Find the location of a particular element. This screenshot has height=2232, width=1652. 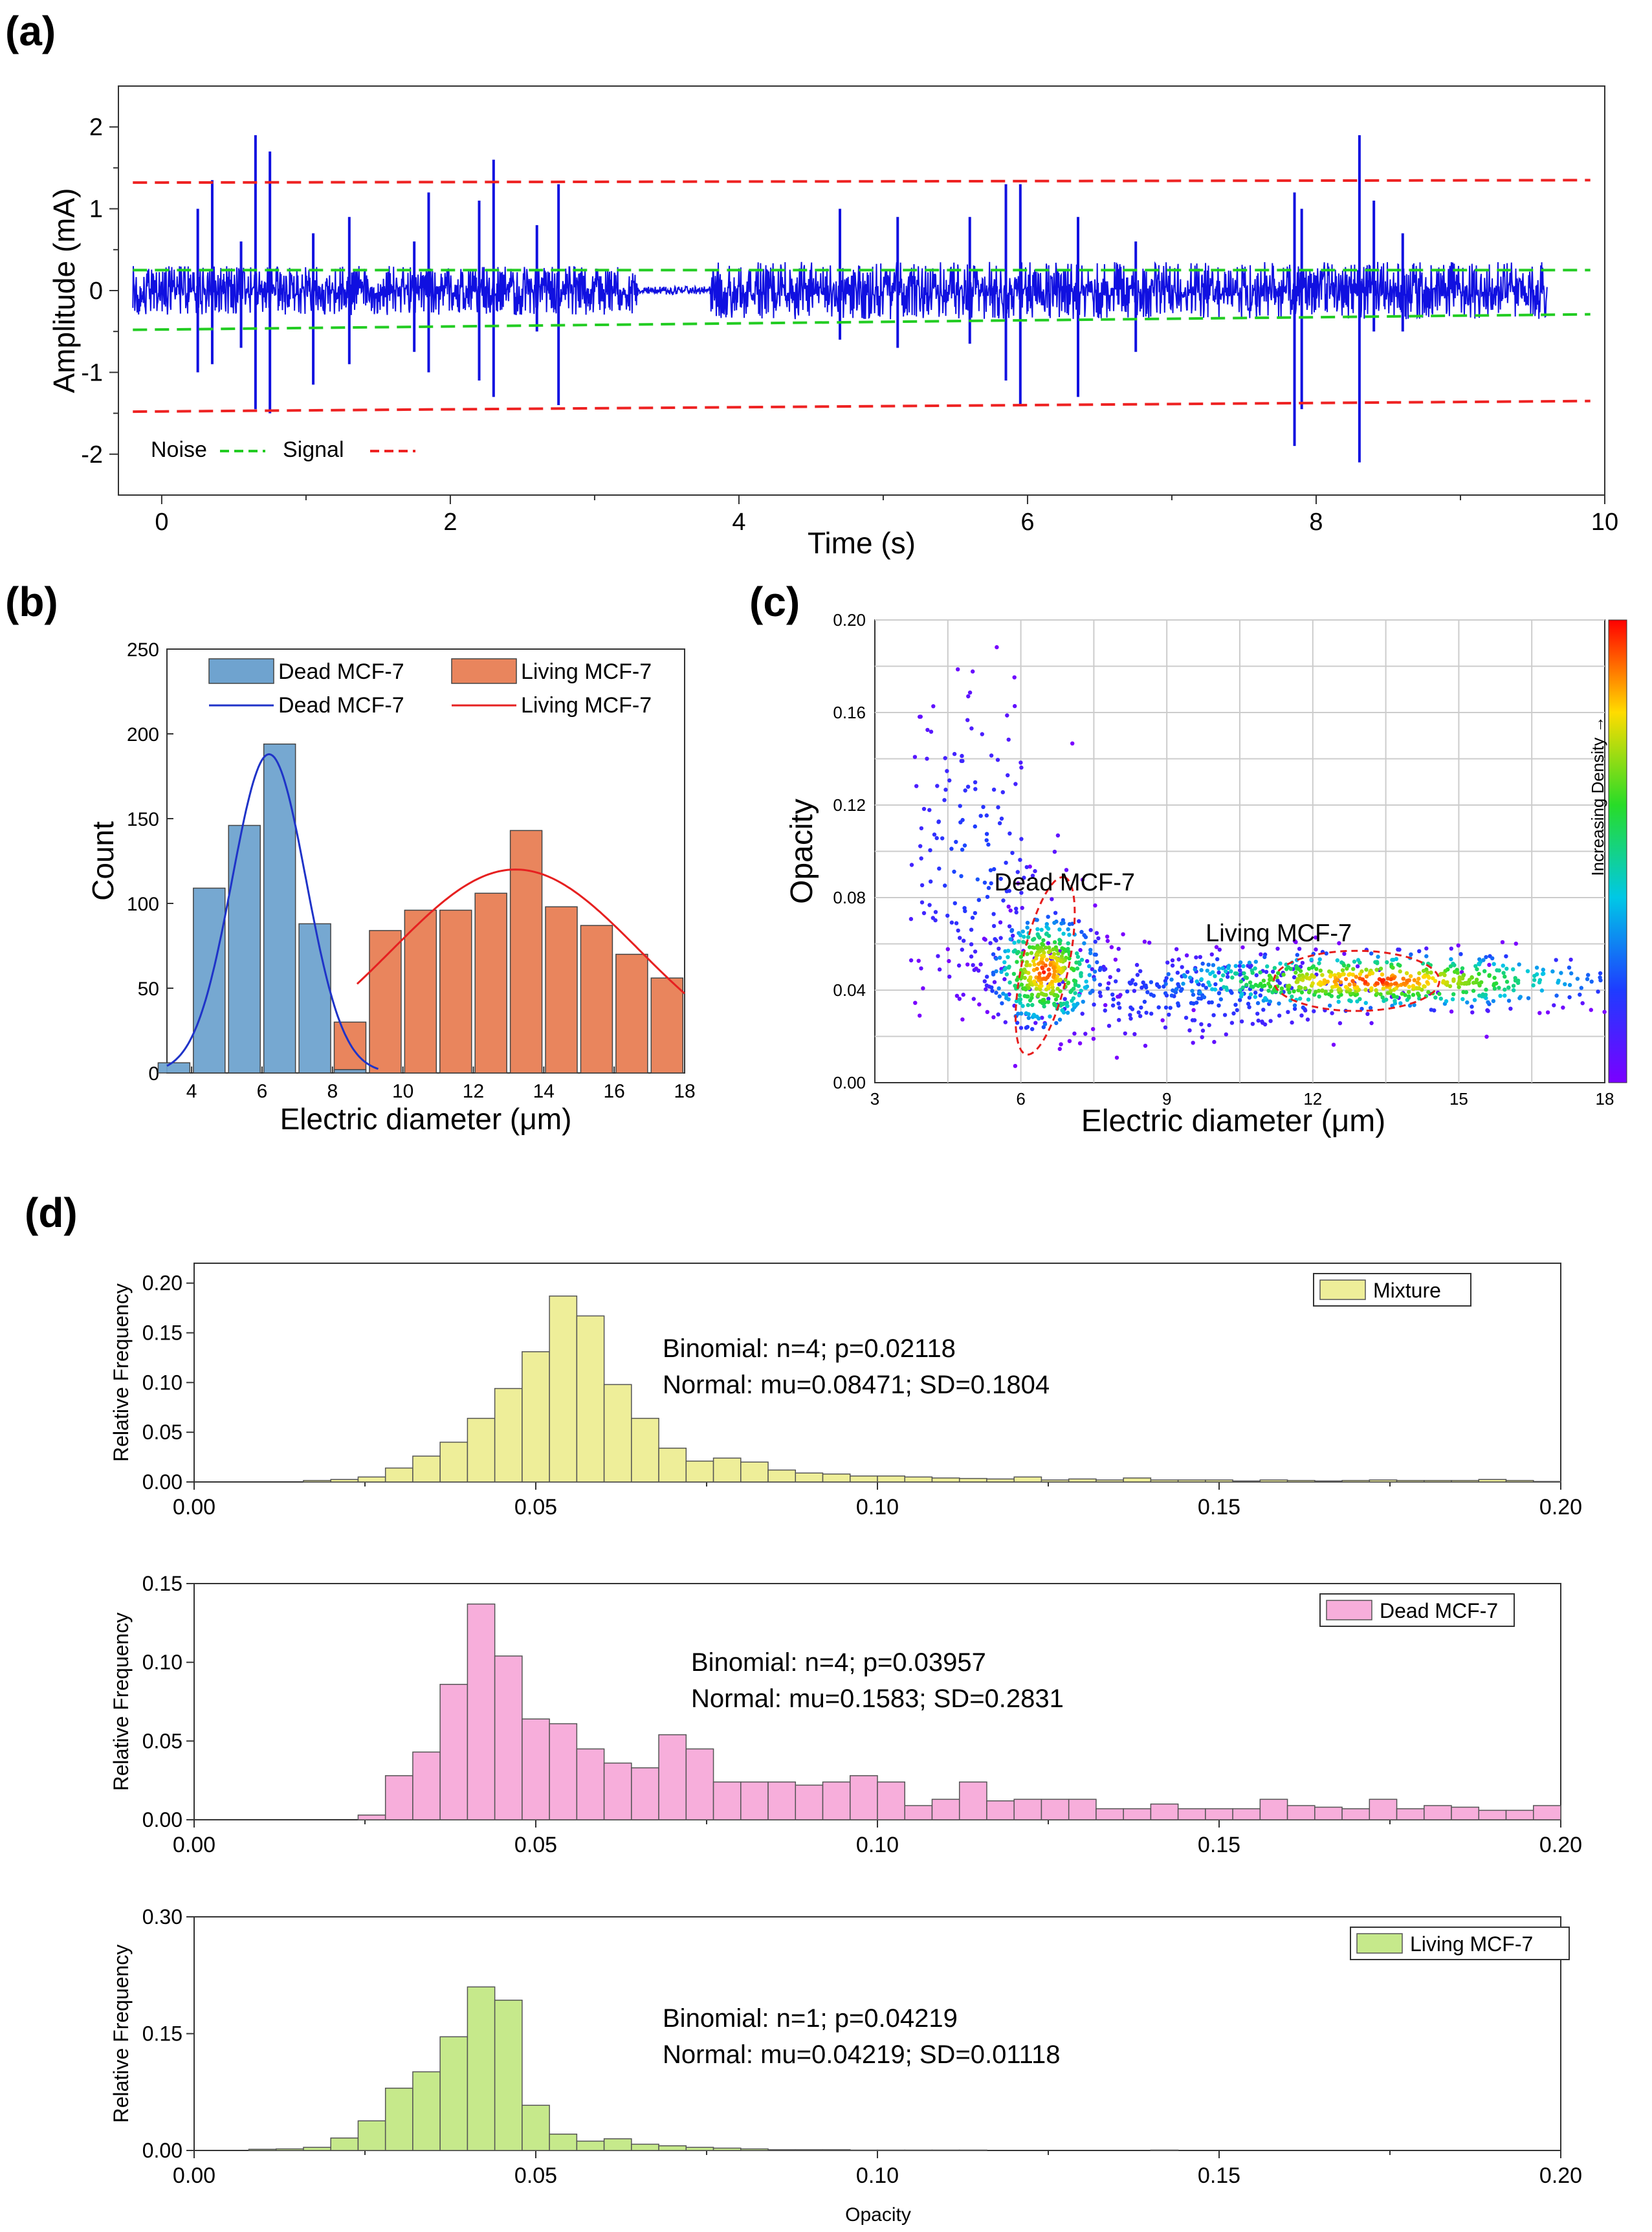

y-tick-label: 0.12 is located at coordinates (850, 805).